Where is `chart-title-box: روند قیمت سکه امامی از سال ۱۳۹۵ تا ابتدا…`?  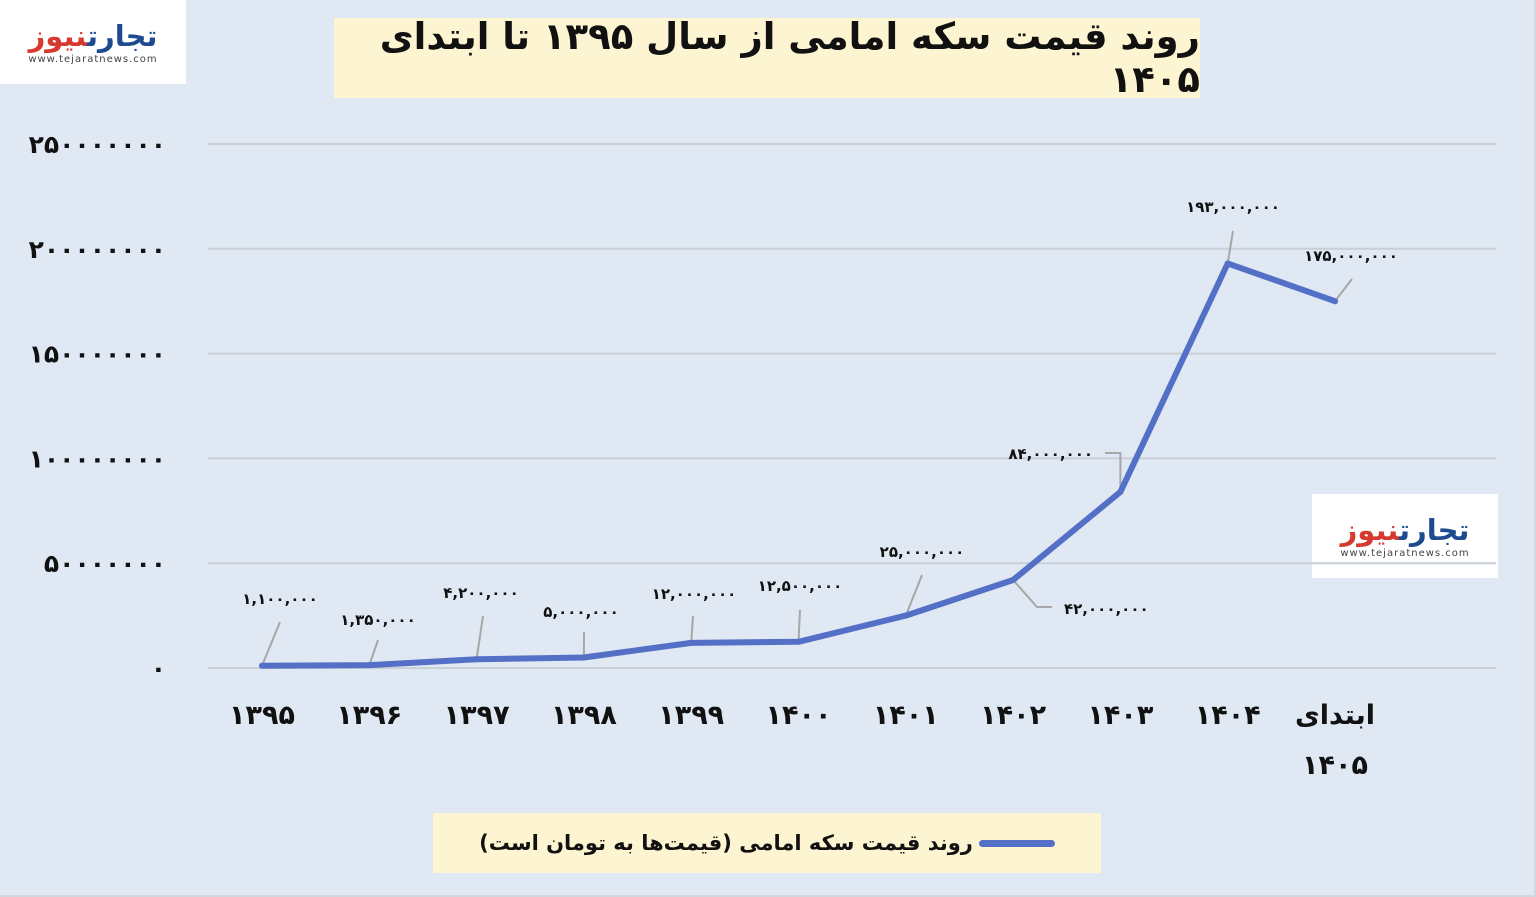 chart-title-box: روند قیمت سکه امامی از سال ۱۳۹۵ تا ابتدا… is located at coordinates (767, 58).